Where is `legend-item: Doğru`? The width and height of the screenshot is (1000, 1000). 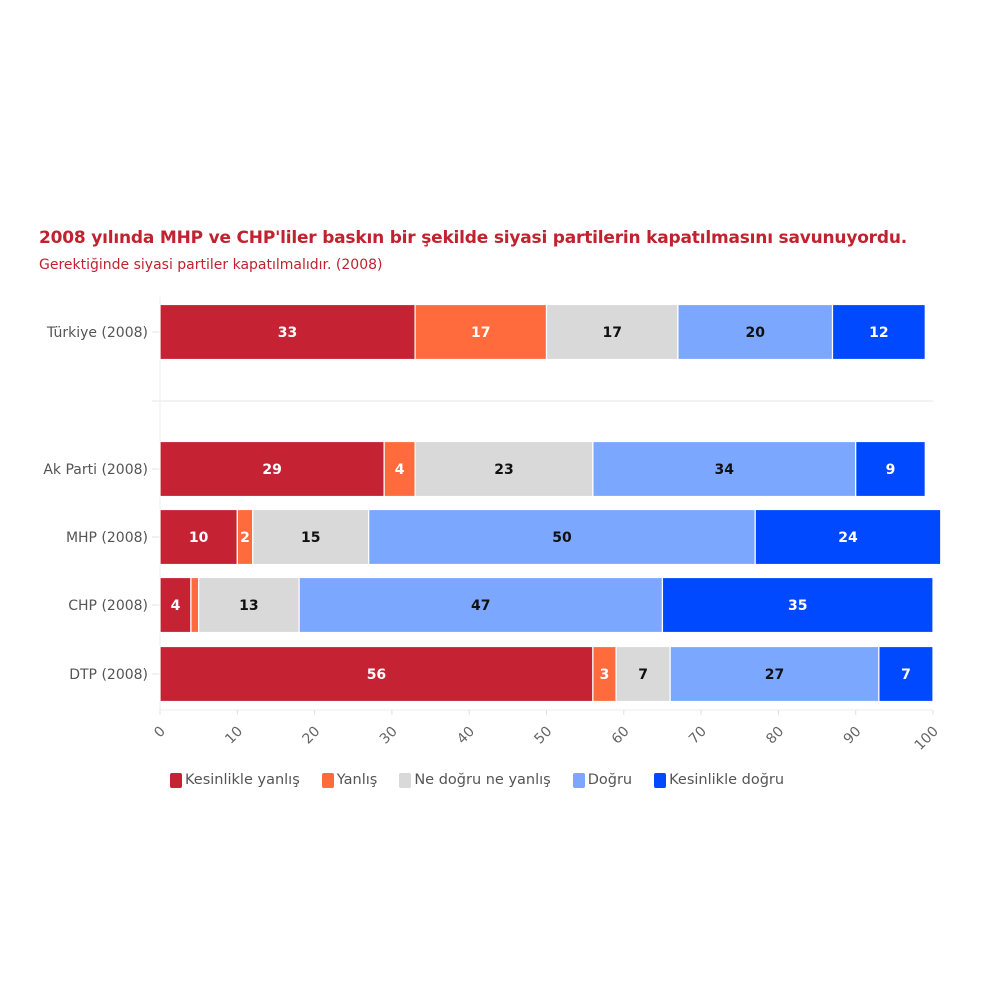 legend-item: Doğru is located at coordinates (602, 780).